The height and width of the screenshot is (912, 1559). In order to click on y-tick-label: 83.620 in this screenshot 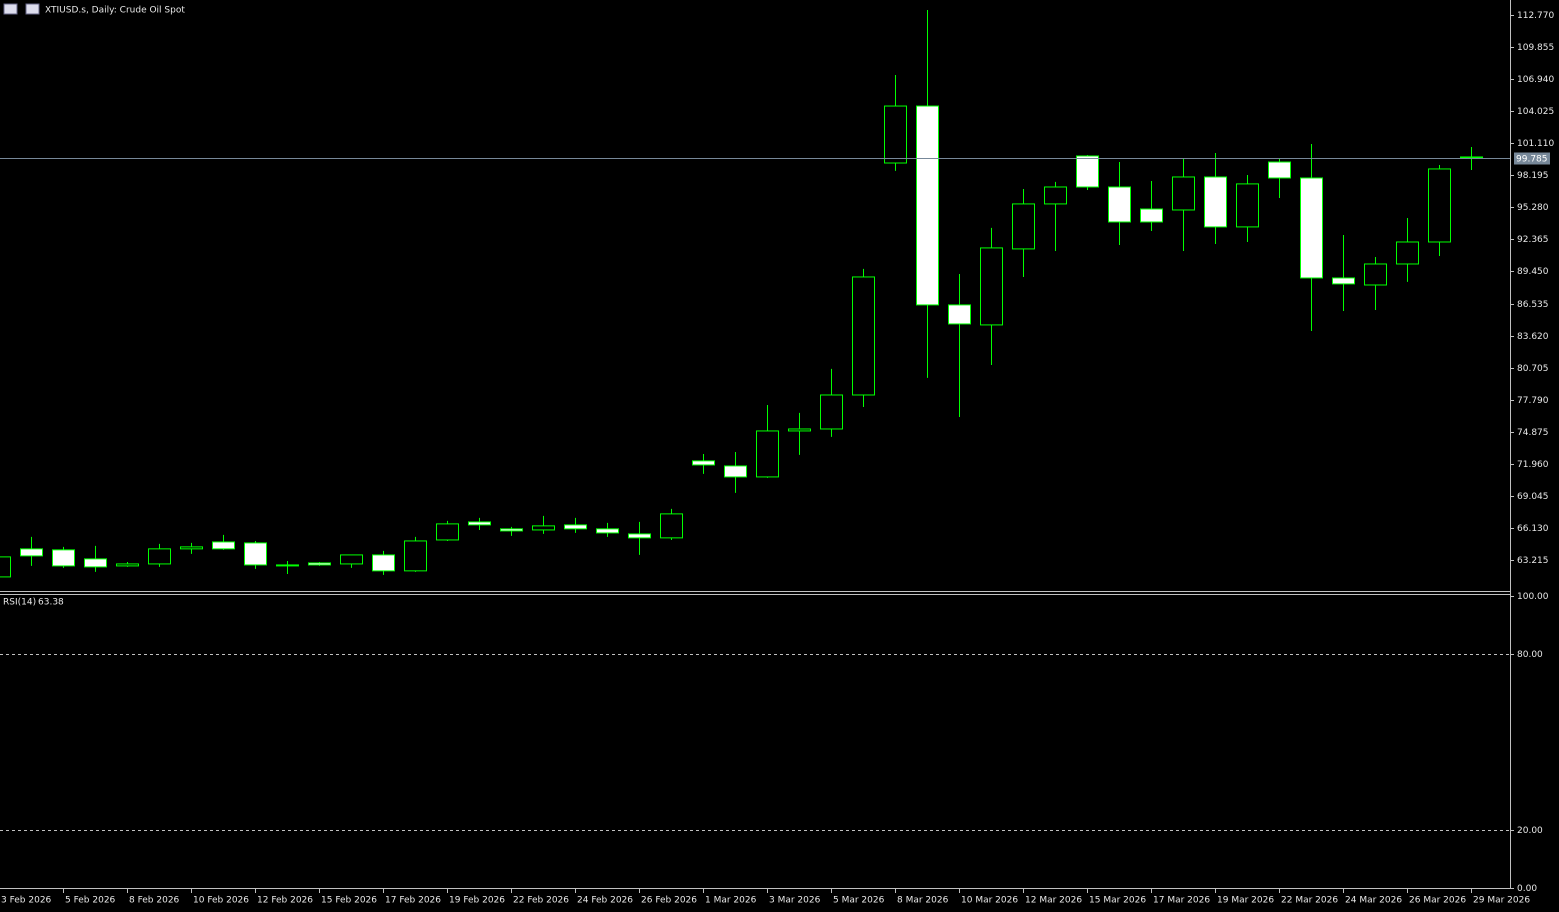, I will do `click(1533, 337)`.